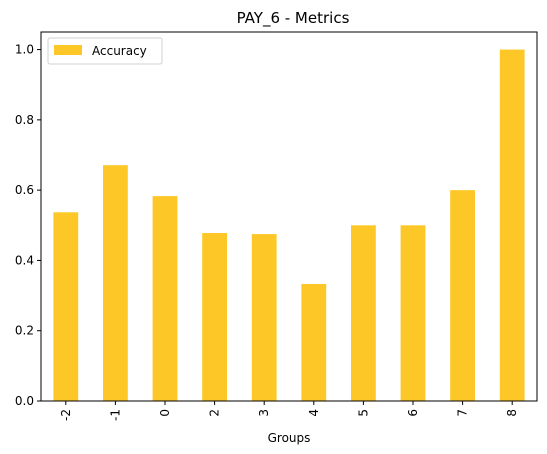  Describe the element at coordinates (28, 225) in the screenshot. I see `y-axis: 0.0 0.2 0.4 0.6 0.8 1.0` at that location.